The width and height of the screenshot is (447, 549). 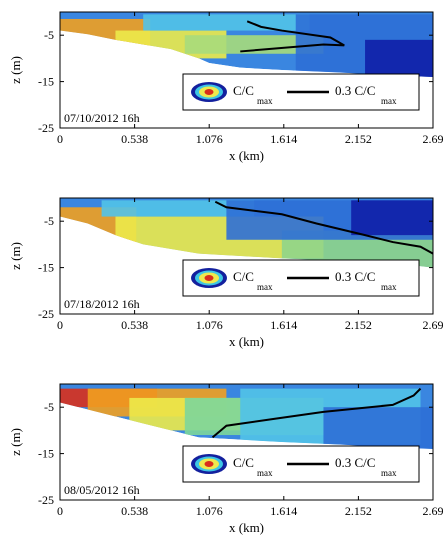 I want to click on date-label: 07/10/2012 16h, so click(x=102, y=118).